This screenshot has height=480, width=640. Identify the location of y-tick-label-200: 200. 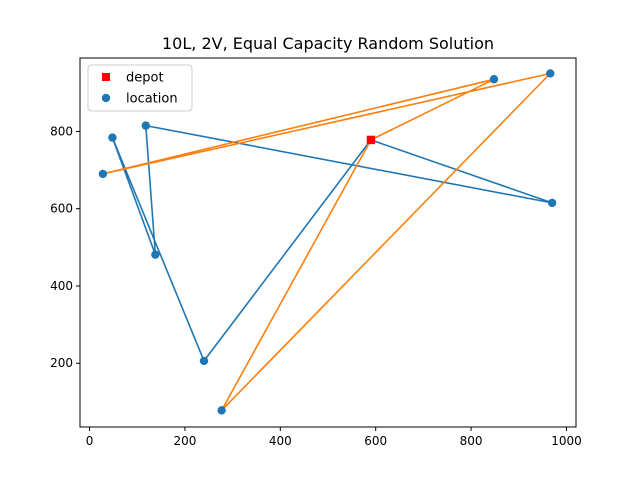
(61, 363).